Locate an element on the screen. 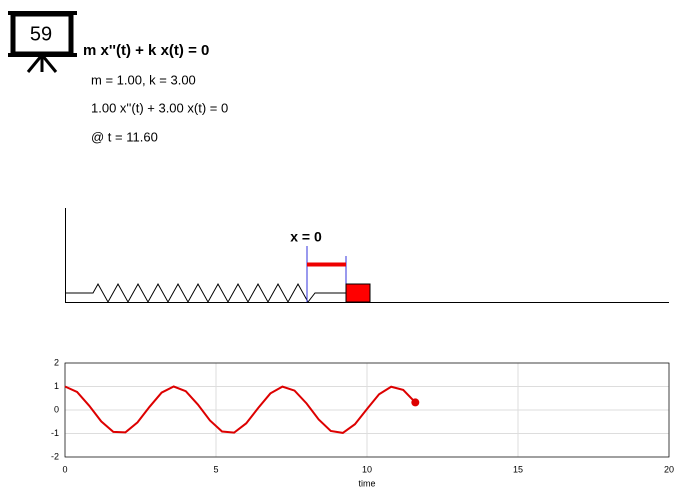  y-tick-label: 1 is located at coordinates (56, 386).